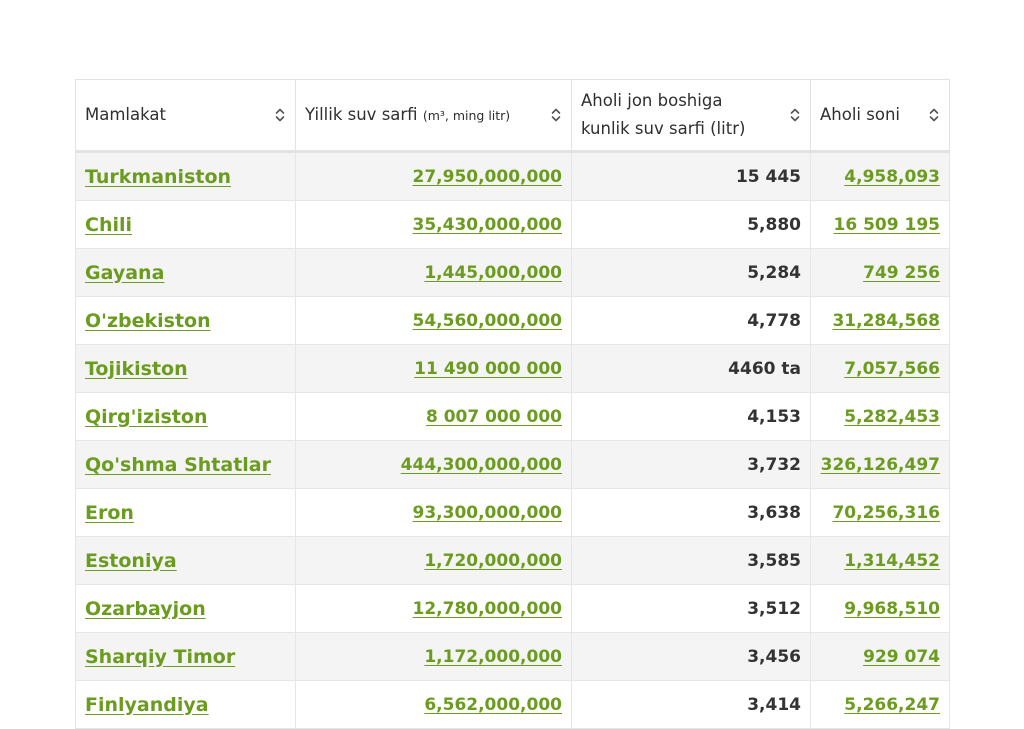 The width and height of the screenshot is (1024, 729). What do you see at coordinates (691, 512) in the screenshot?
I see `cell-per-capita: 3,638` at bounding box center [691, 512].